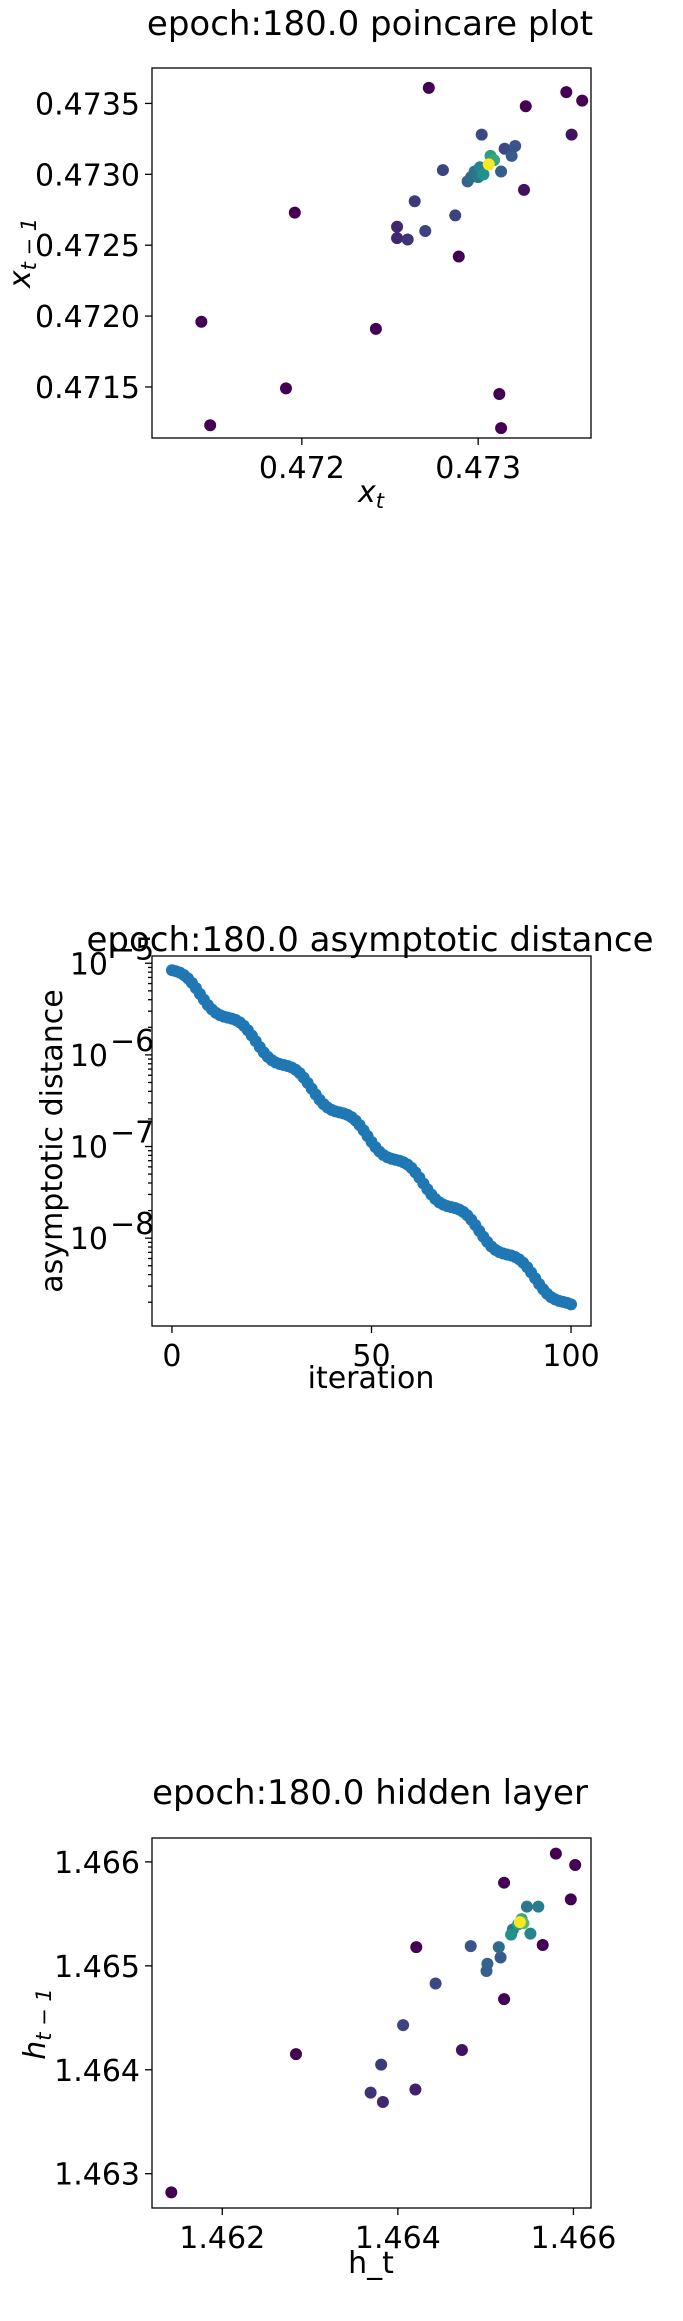 The height and width of the screenshot is (2321, 683). What do you see at coordinates (22, 253) in the screenshot?
I see `y-axis-label: xt − 1` at bounding box center [22, 253].